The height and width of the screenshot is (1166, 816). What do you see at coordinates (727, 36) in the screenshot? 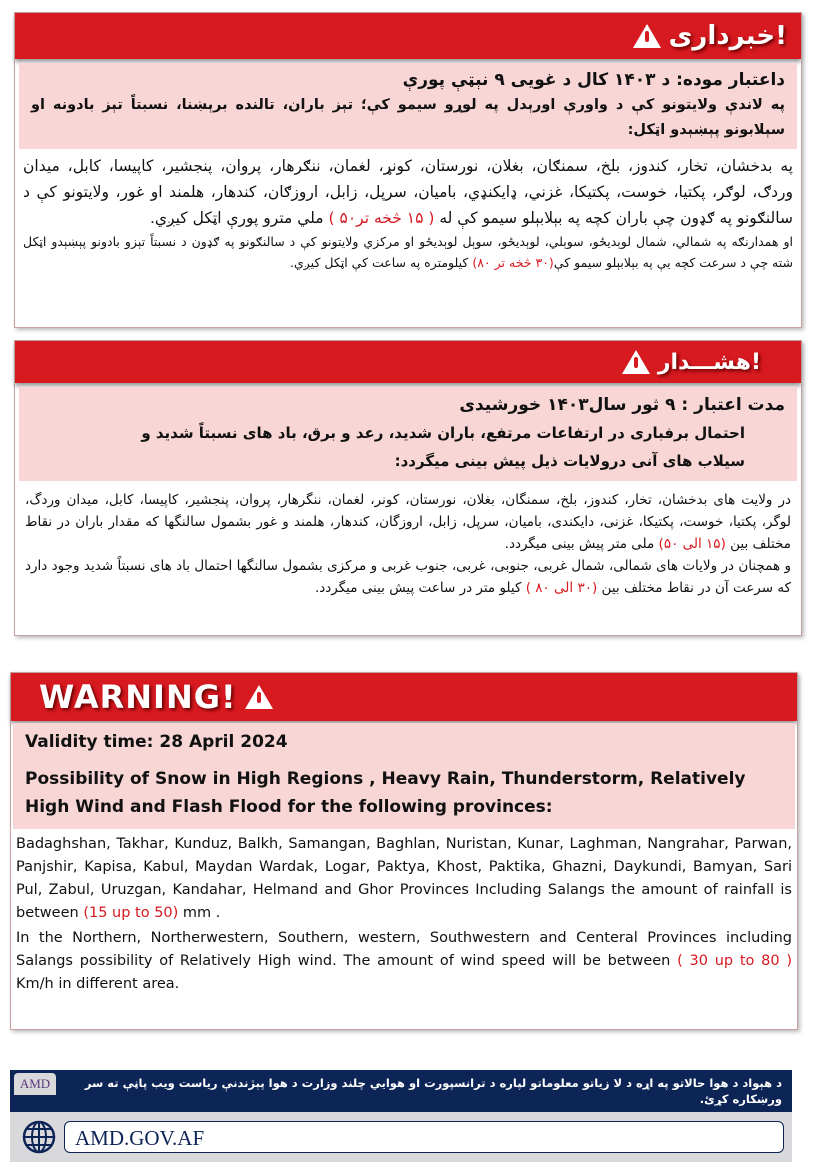
I see `pashto-title: خبرداری!` at bounding box center [727, 36].